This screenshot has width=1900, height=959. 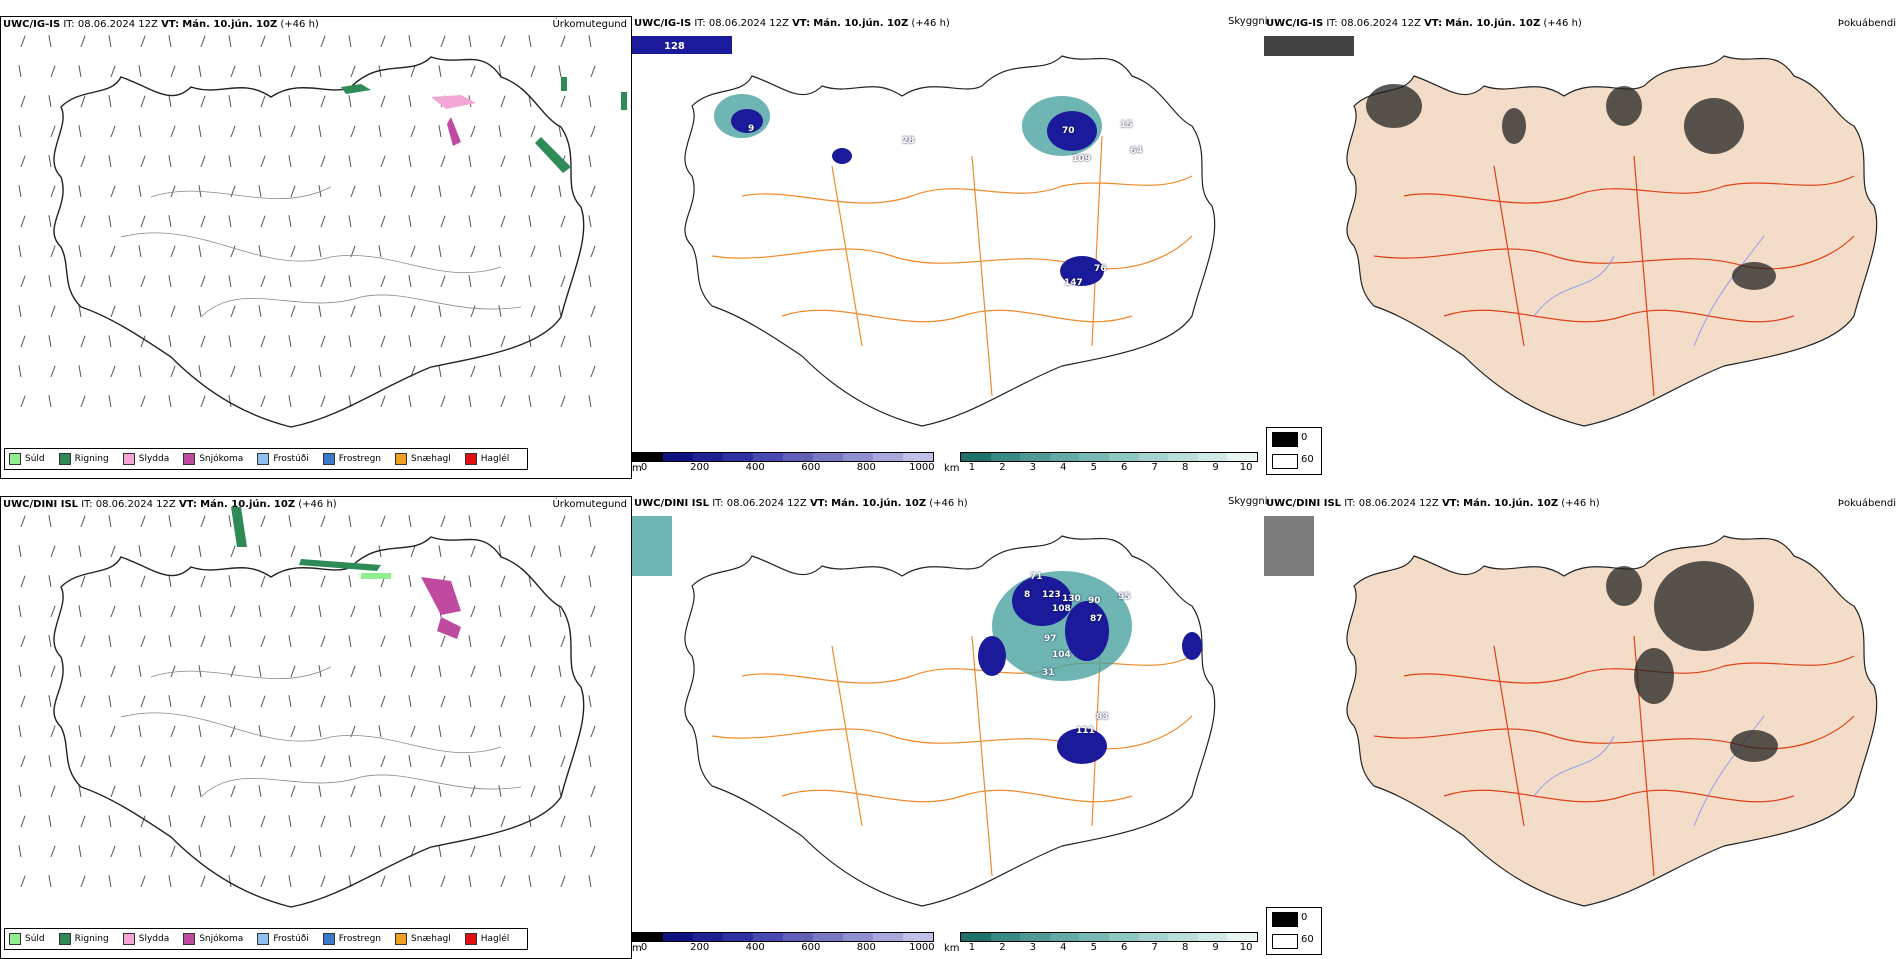 What do you see at coordinates (1096, 619) in the screenshot?
I see `map-value-label: 87` at bounding box center [1096, 619].